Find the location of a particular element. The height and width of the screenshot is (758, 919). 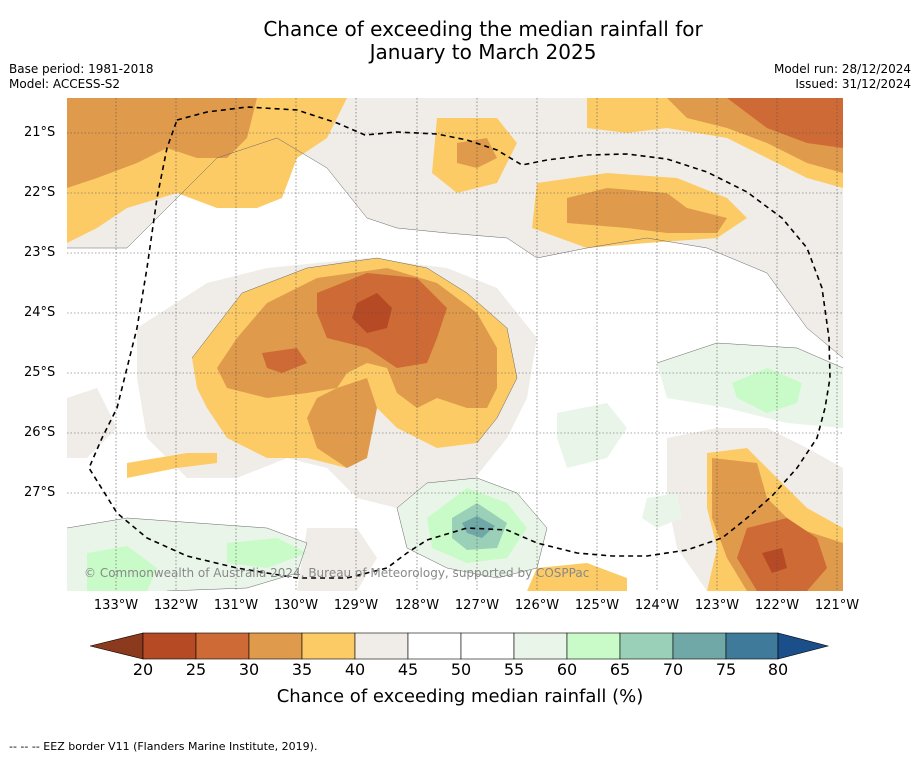

colorbar-tick: 45 is located at coordinates (408, 669).